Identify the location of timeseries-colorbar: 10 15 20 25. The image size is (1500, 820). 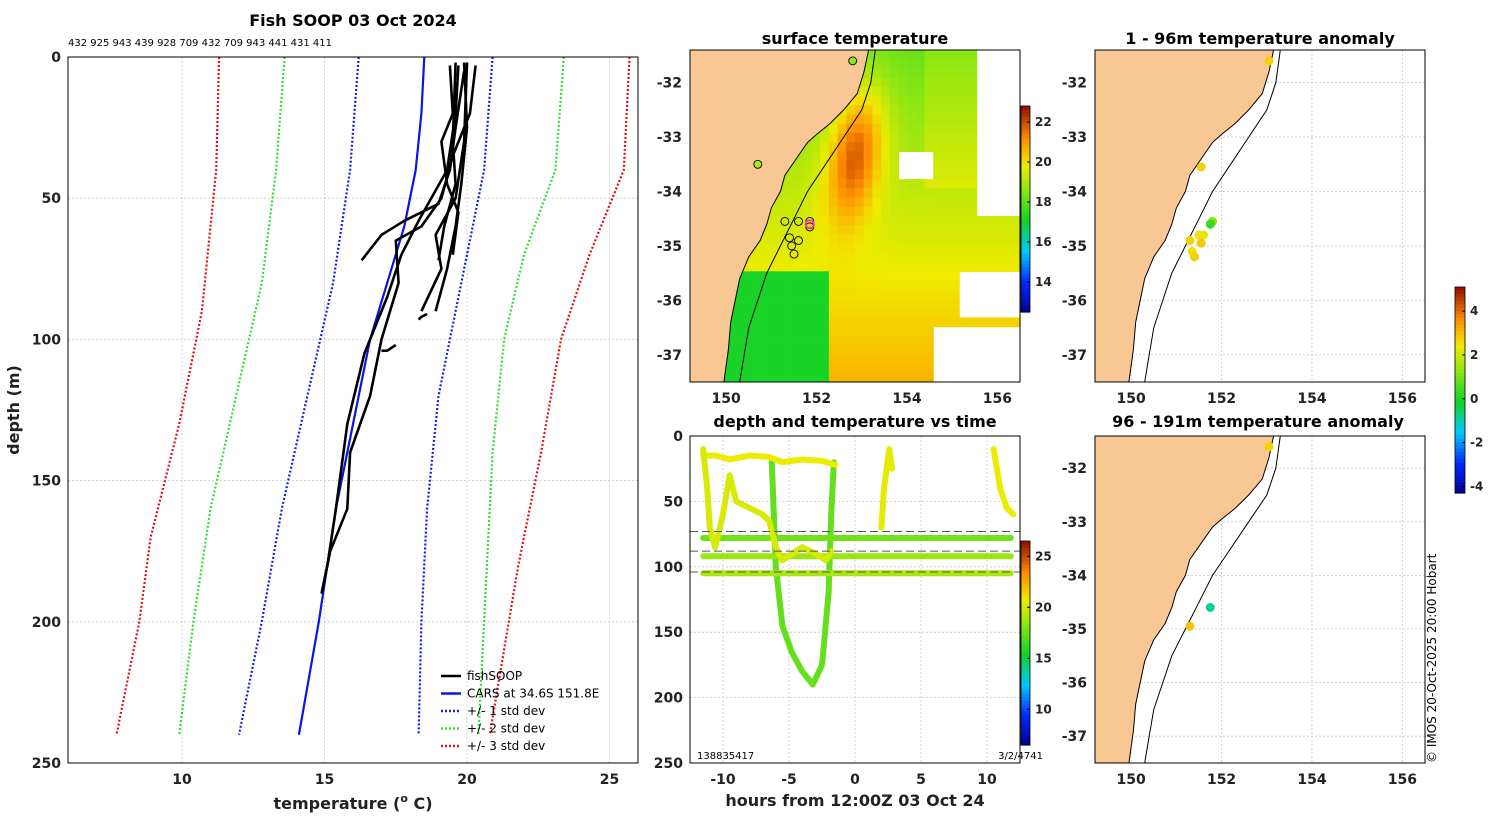
(1036, 643).